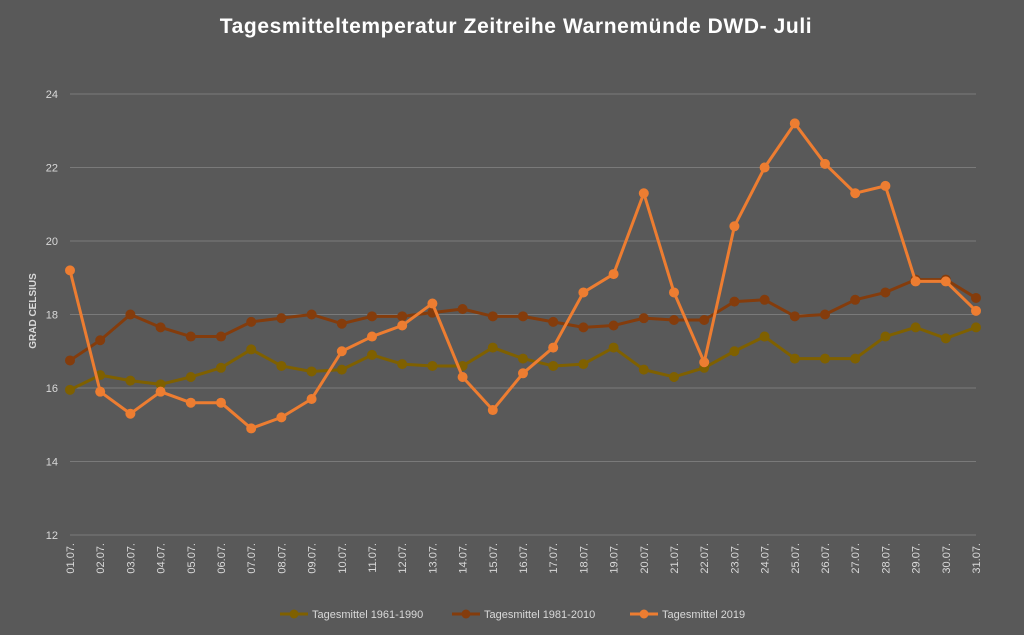 The height and width of the screenshot is (635, 1024). Describe the element at coordinates (351, 615) in the screenshot. I see `legend-item: Tagesmittel 1961-1990` at that location.